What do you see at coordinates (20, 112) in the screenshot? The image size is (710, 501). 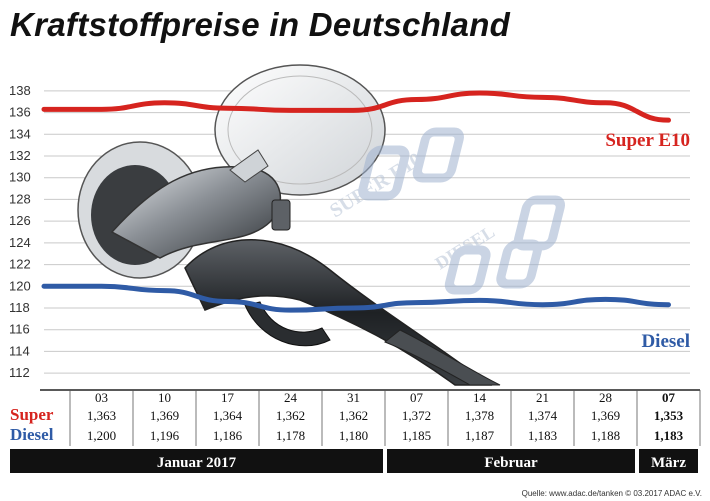 I see `y-tick-label: 136` at bounding box center [20, 112].